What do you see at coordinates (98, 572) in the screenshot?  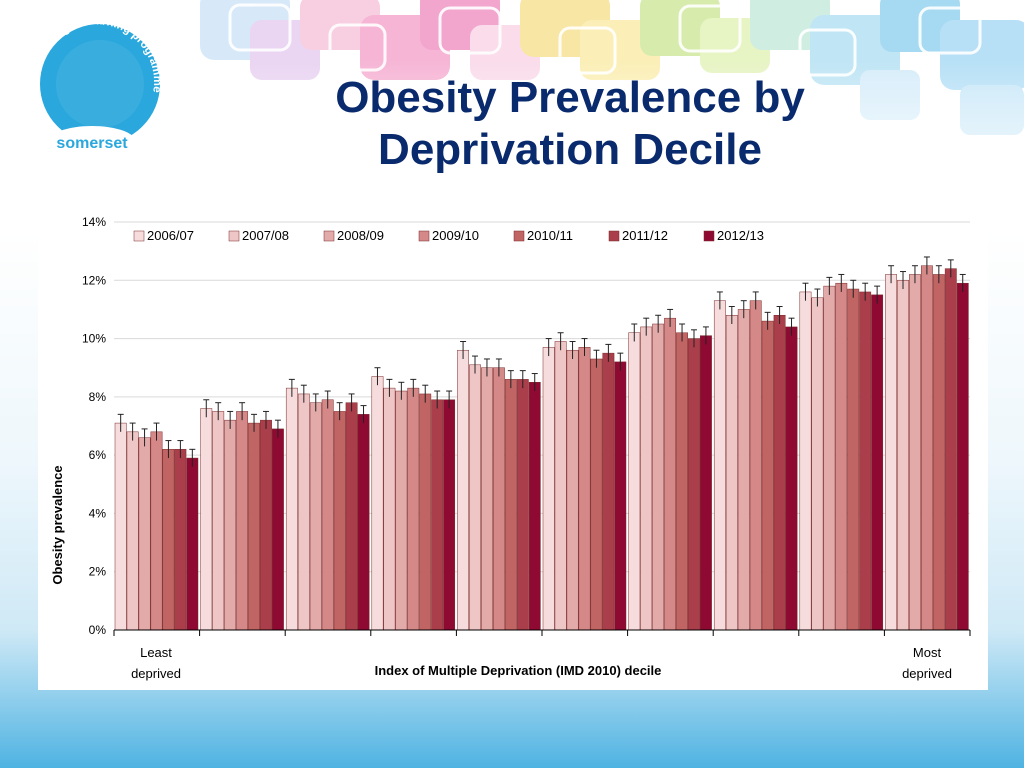 I see `y-tick-label: 2%` at bounding box center [98, 572].